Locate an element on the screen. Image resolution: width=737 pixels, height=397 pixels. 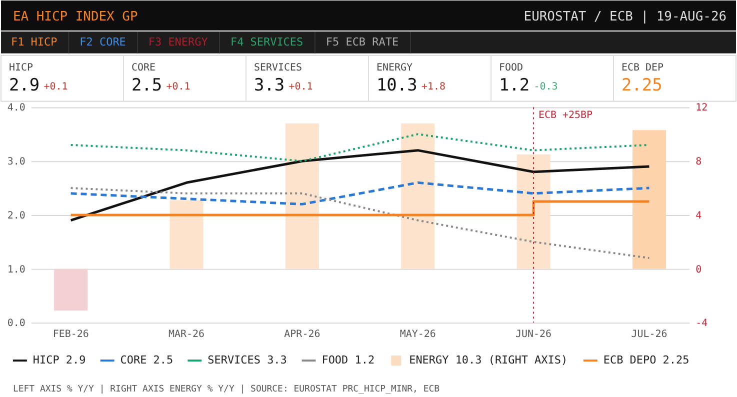
text: 2.9 is located at coordinates (24, 84).